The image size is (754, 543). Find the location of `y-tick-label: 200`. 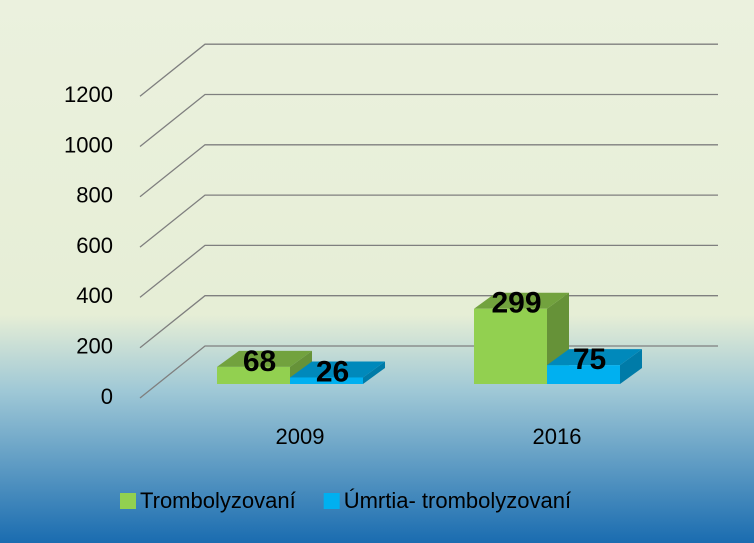

y-tick-label: 200 is located at coordinates (94, 346).